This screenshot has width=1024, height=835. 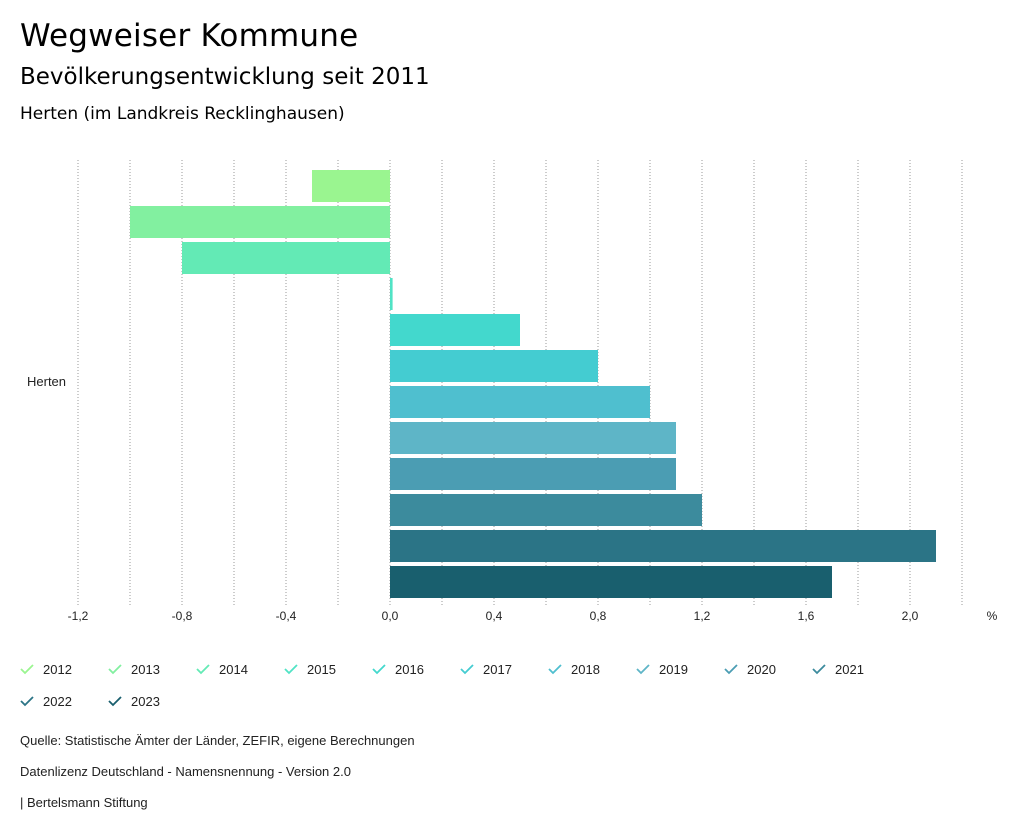 I want to click on bar-2018, so click(x=520, y=402).